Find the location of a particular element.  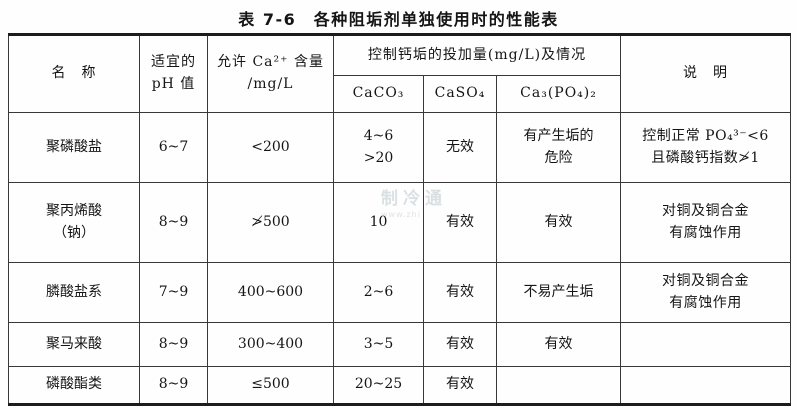

cell-ca: 300~400 is located at coordinates (270, 344).